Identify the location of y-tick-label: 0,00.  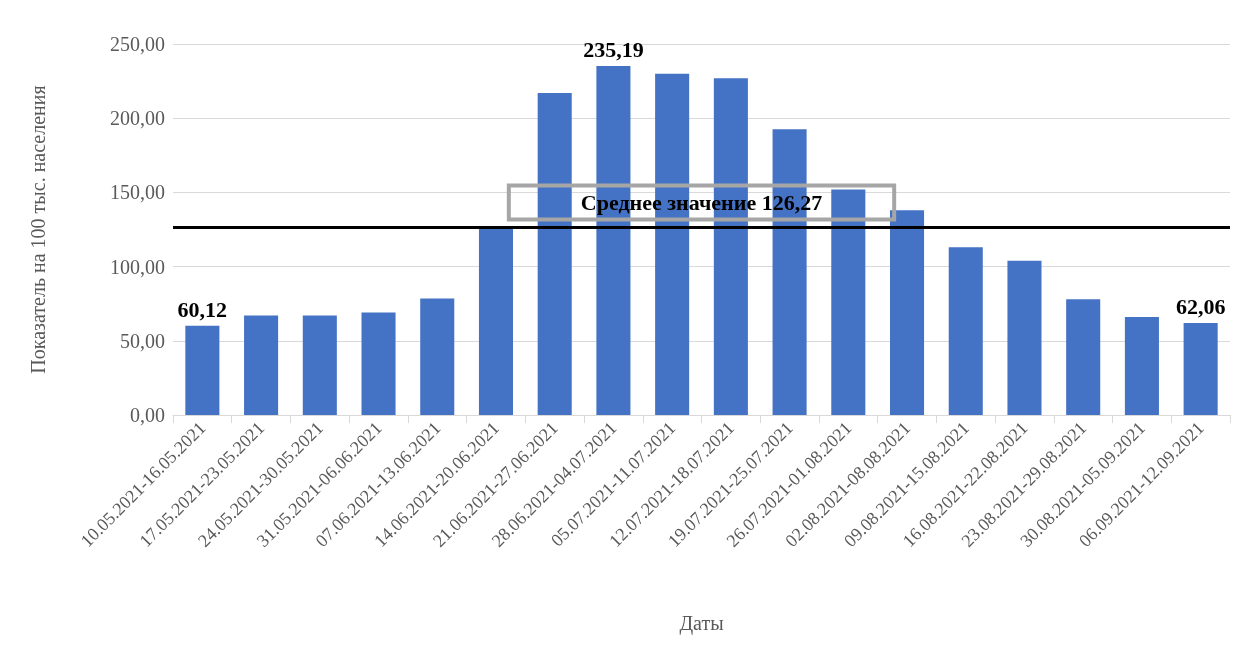
(147, 415).